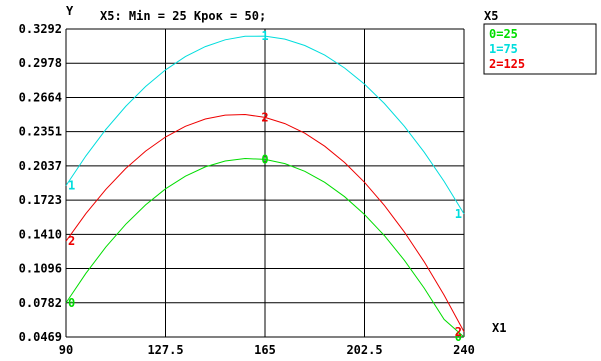 The height and width of the screenshot is (361, 601). Describe the element at coordinates (66, 350) in the screenshot. I see `x-tick-label: 90` at that location.